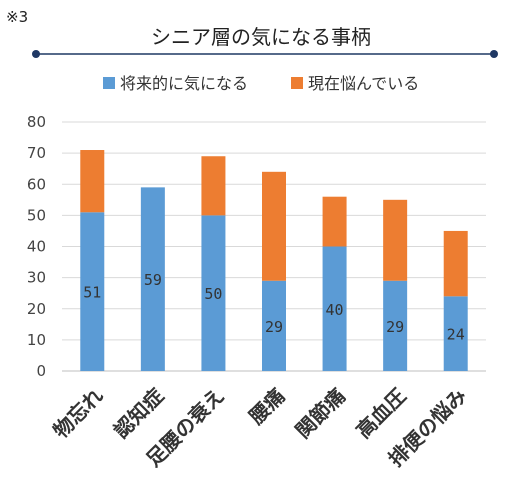  I want to click on title-rule-dot-left, so click(36, 54).